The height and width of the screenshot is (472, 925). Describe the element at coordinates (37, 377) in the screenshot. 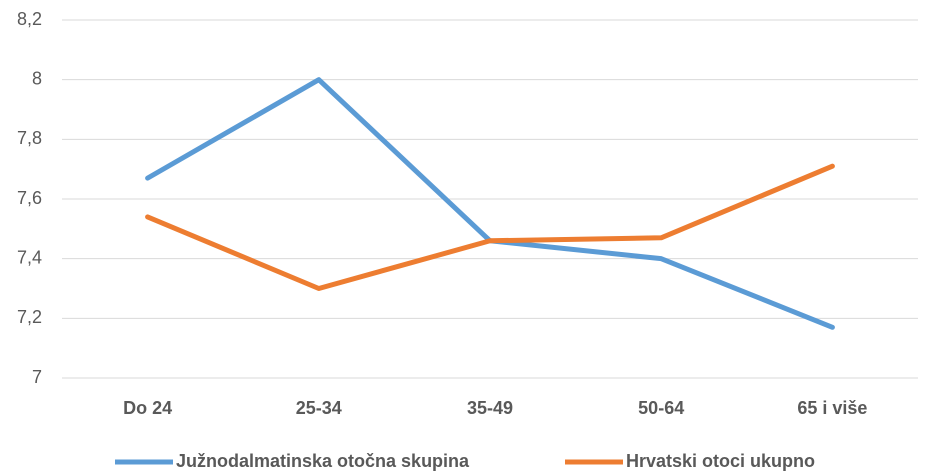

I see `y-tick-label: 7` at that location.